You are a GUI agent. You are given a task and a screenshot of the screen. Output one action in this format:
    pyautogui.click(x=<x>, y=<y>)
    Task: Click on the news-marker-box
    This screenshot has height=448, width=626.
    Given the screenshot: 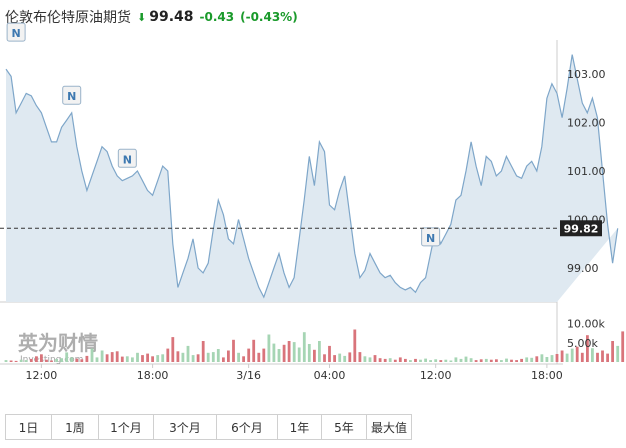 What is the action you would take?
    pyautogui.click(x=72, y=95)
    